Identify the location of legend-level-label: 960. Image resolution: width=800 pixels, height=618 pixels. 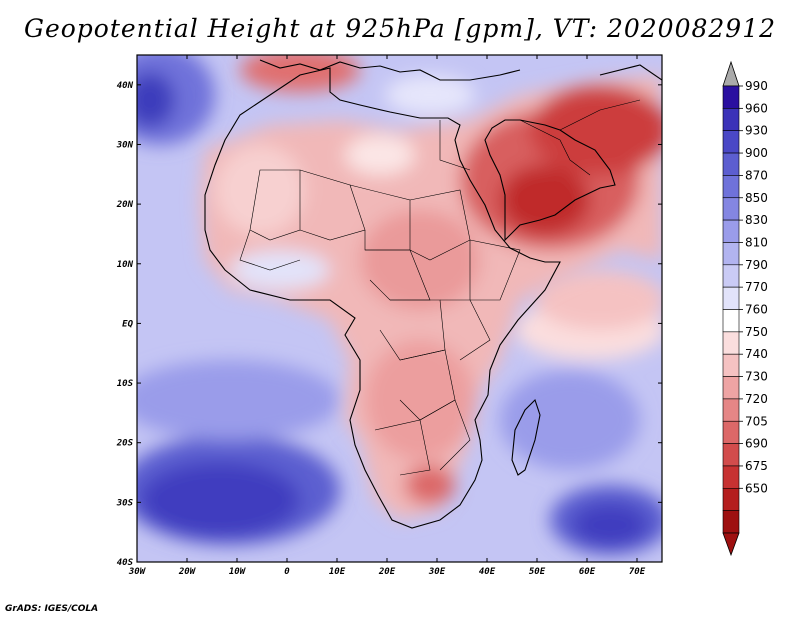
(756, 108).